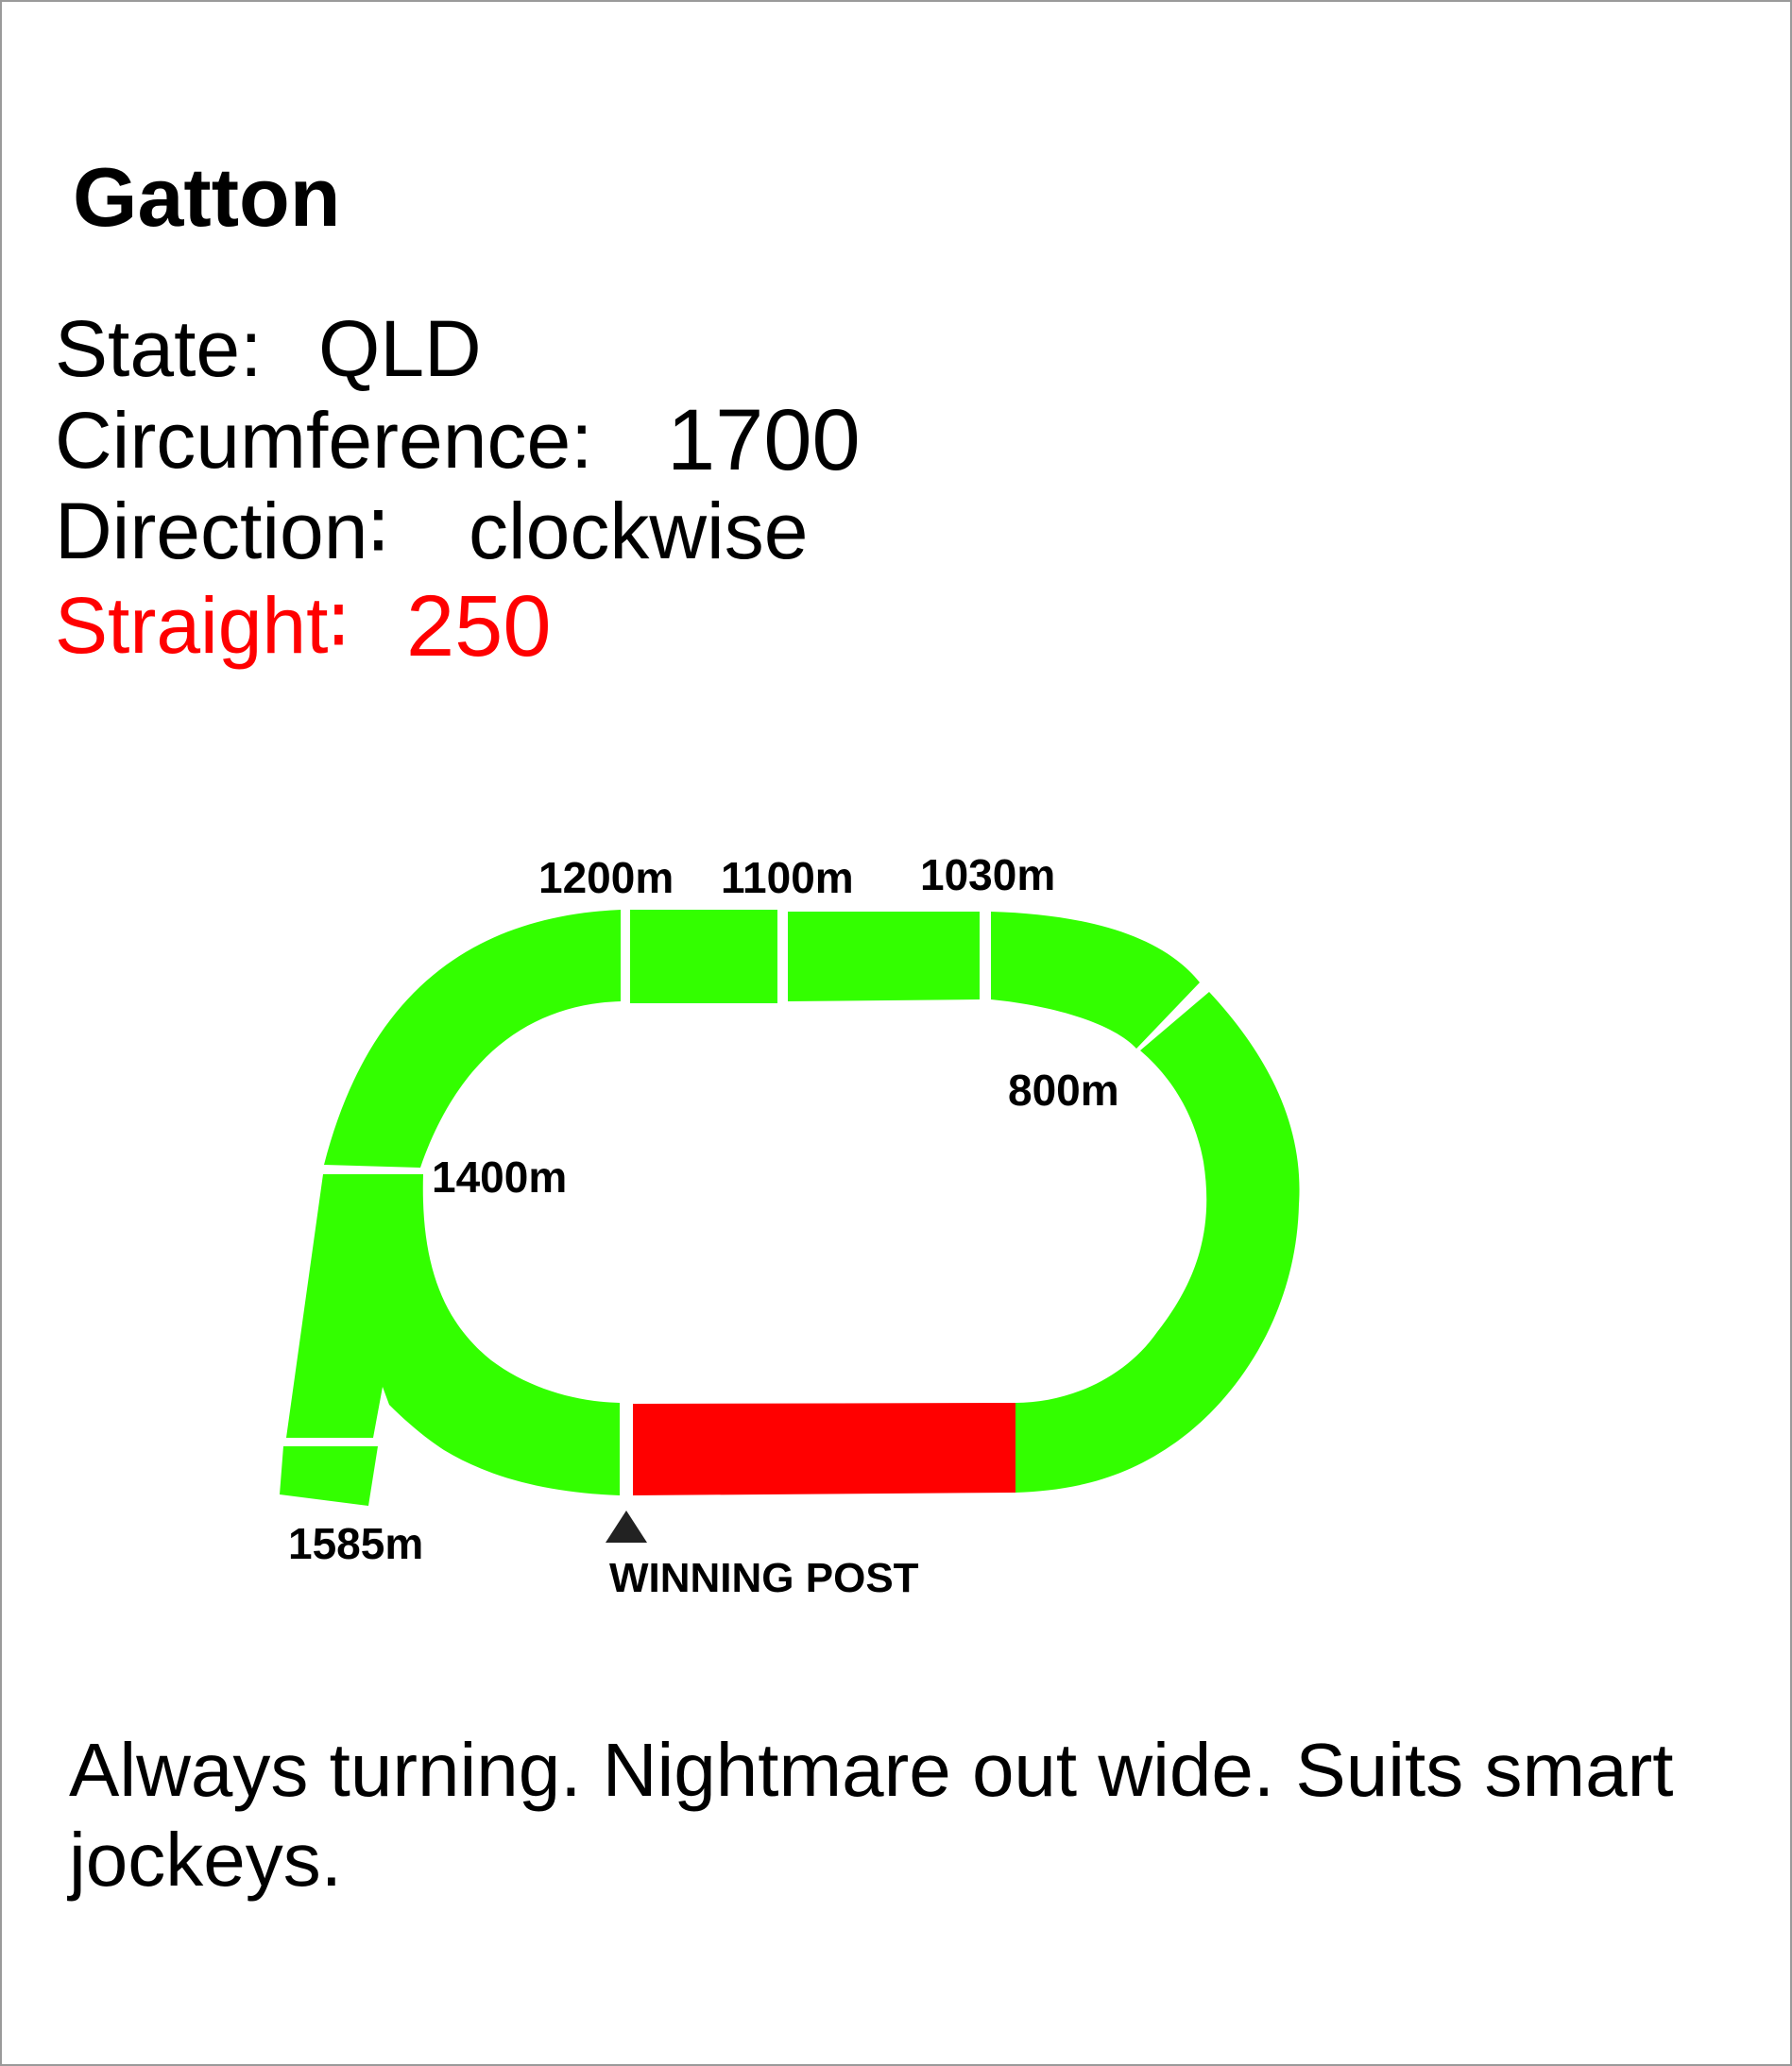  What do you see at coordinates (400, 349) in the screenshot?
I see `state-value: QLD` at bounding box center [400, 349].